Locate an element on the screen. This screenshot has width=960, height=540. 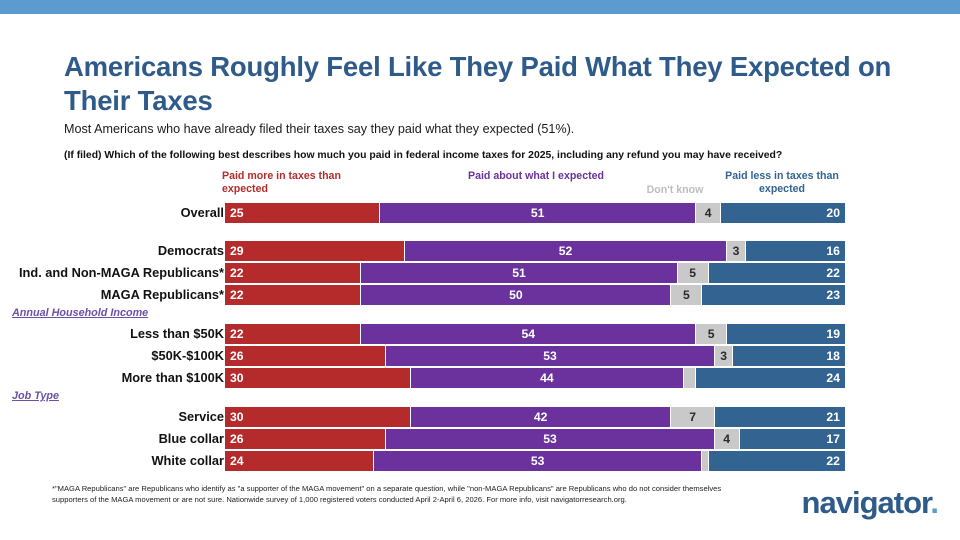
navigator-logo: navigator. is located at coordinates (870, 503).